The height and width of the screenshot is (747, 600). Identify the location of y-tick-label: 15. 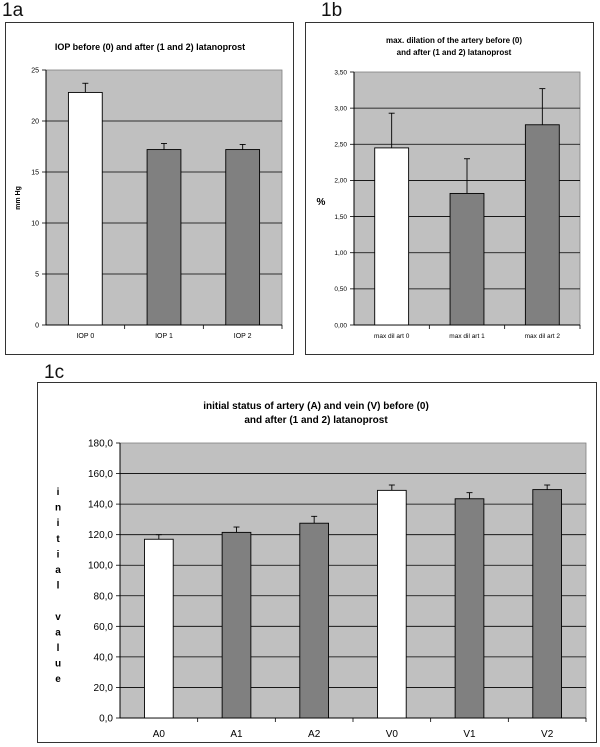
(35, 172).